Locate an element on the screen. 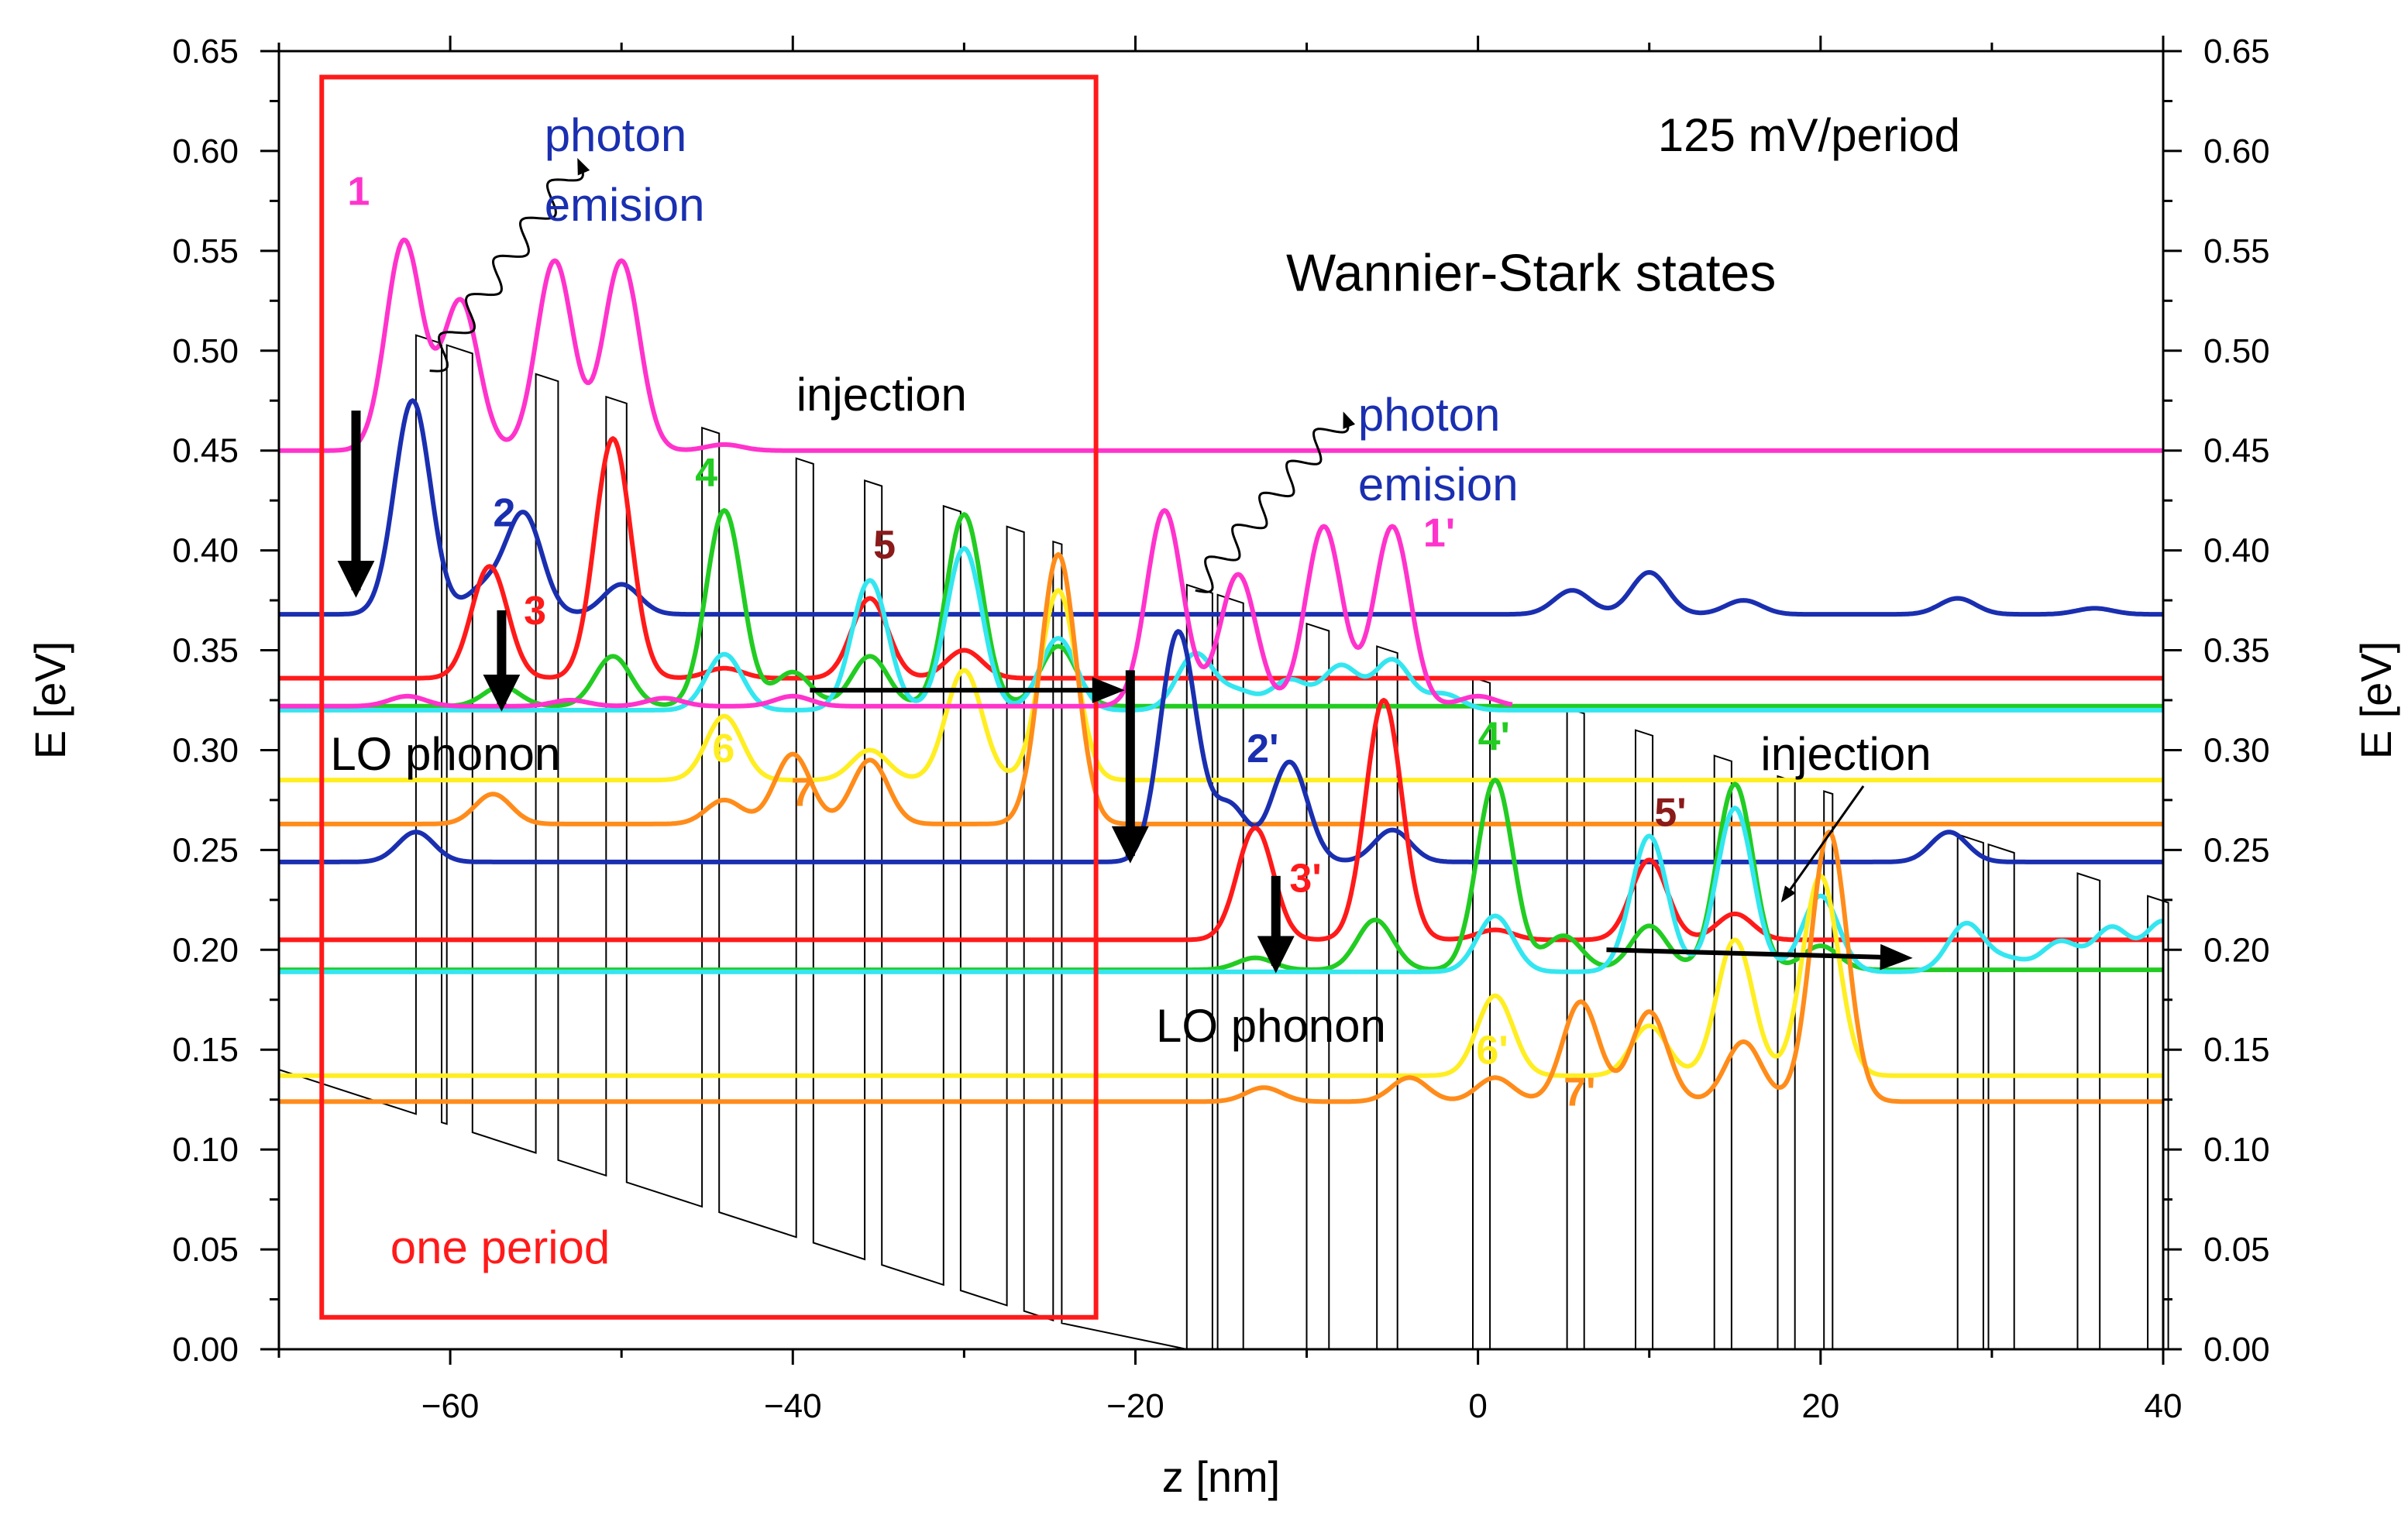 The image size is (2408, 1515). y-axis-label-right: E [eV] is located at coordinates (2375, 700).